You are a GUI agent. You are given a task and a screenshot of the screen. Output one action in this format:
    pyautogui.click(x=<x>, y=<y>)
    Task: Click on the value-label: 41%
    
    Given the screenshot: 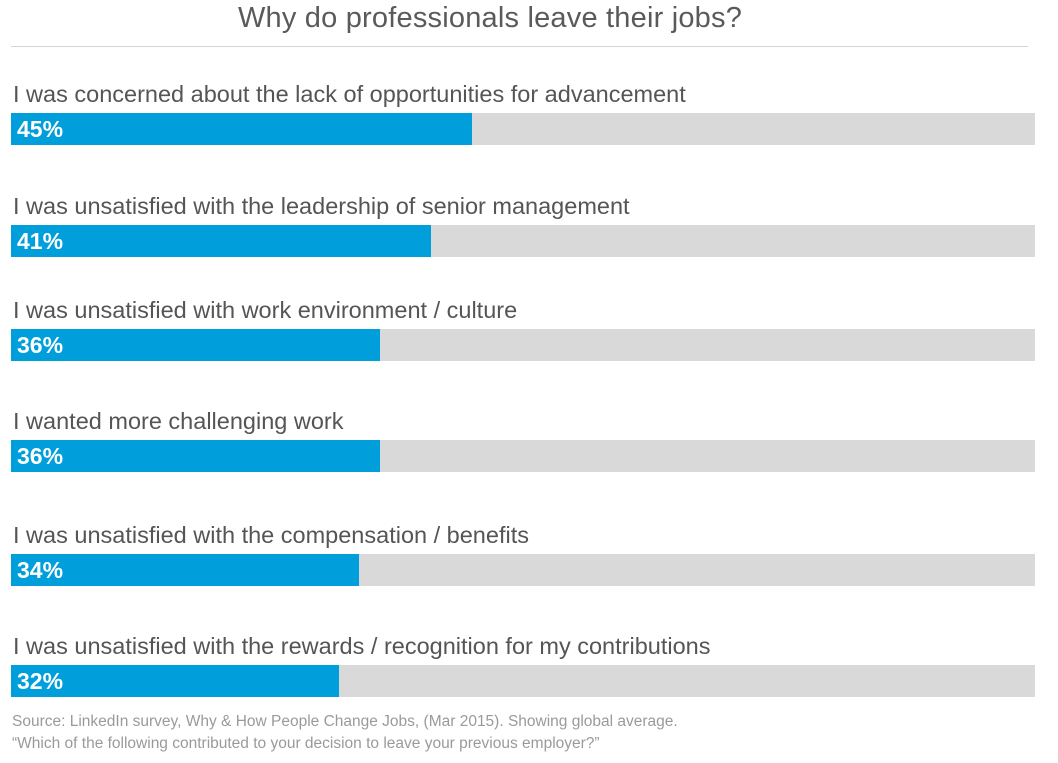 What is the action you would take?
    pyautogui.click(x=40, y=241)
    